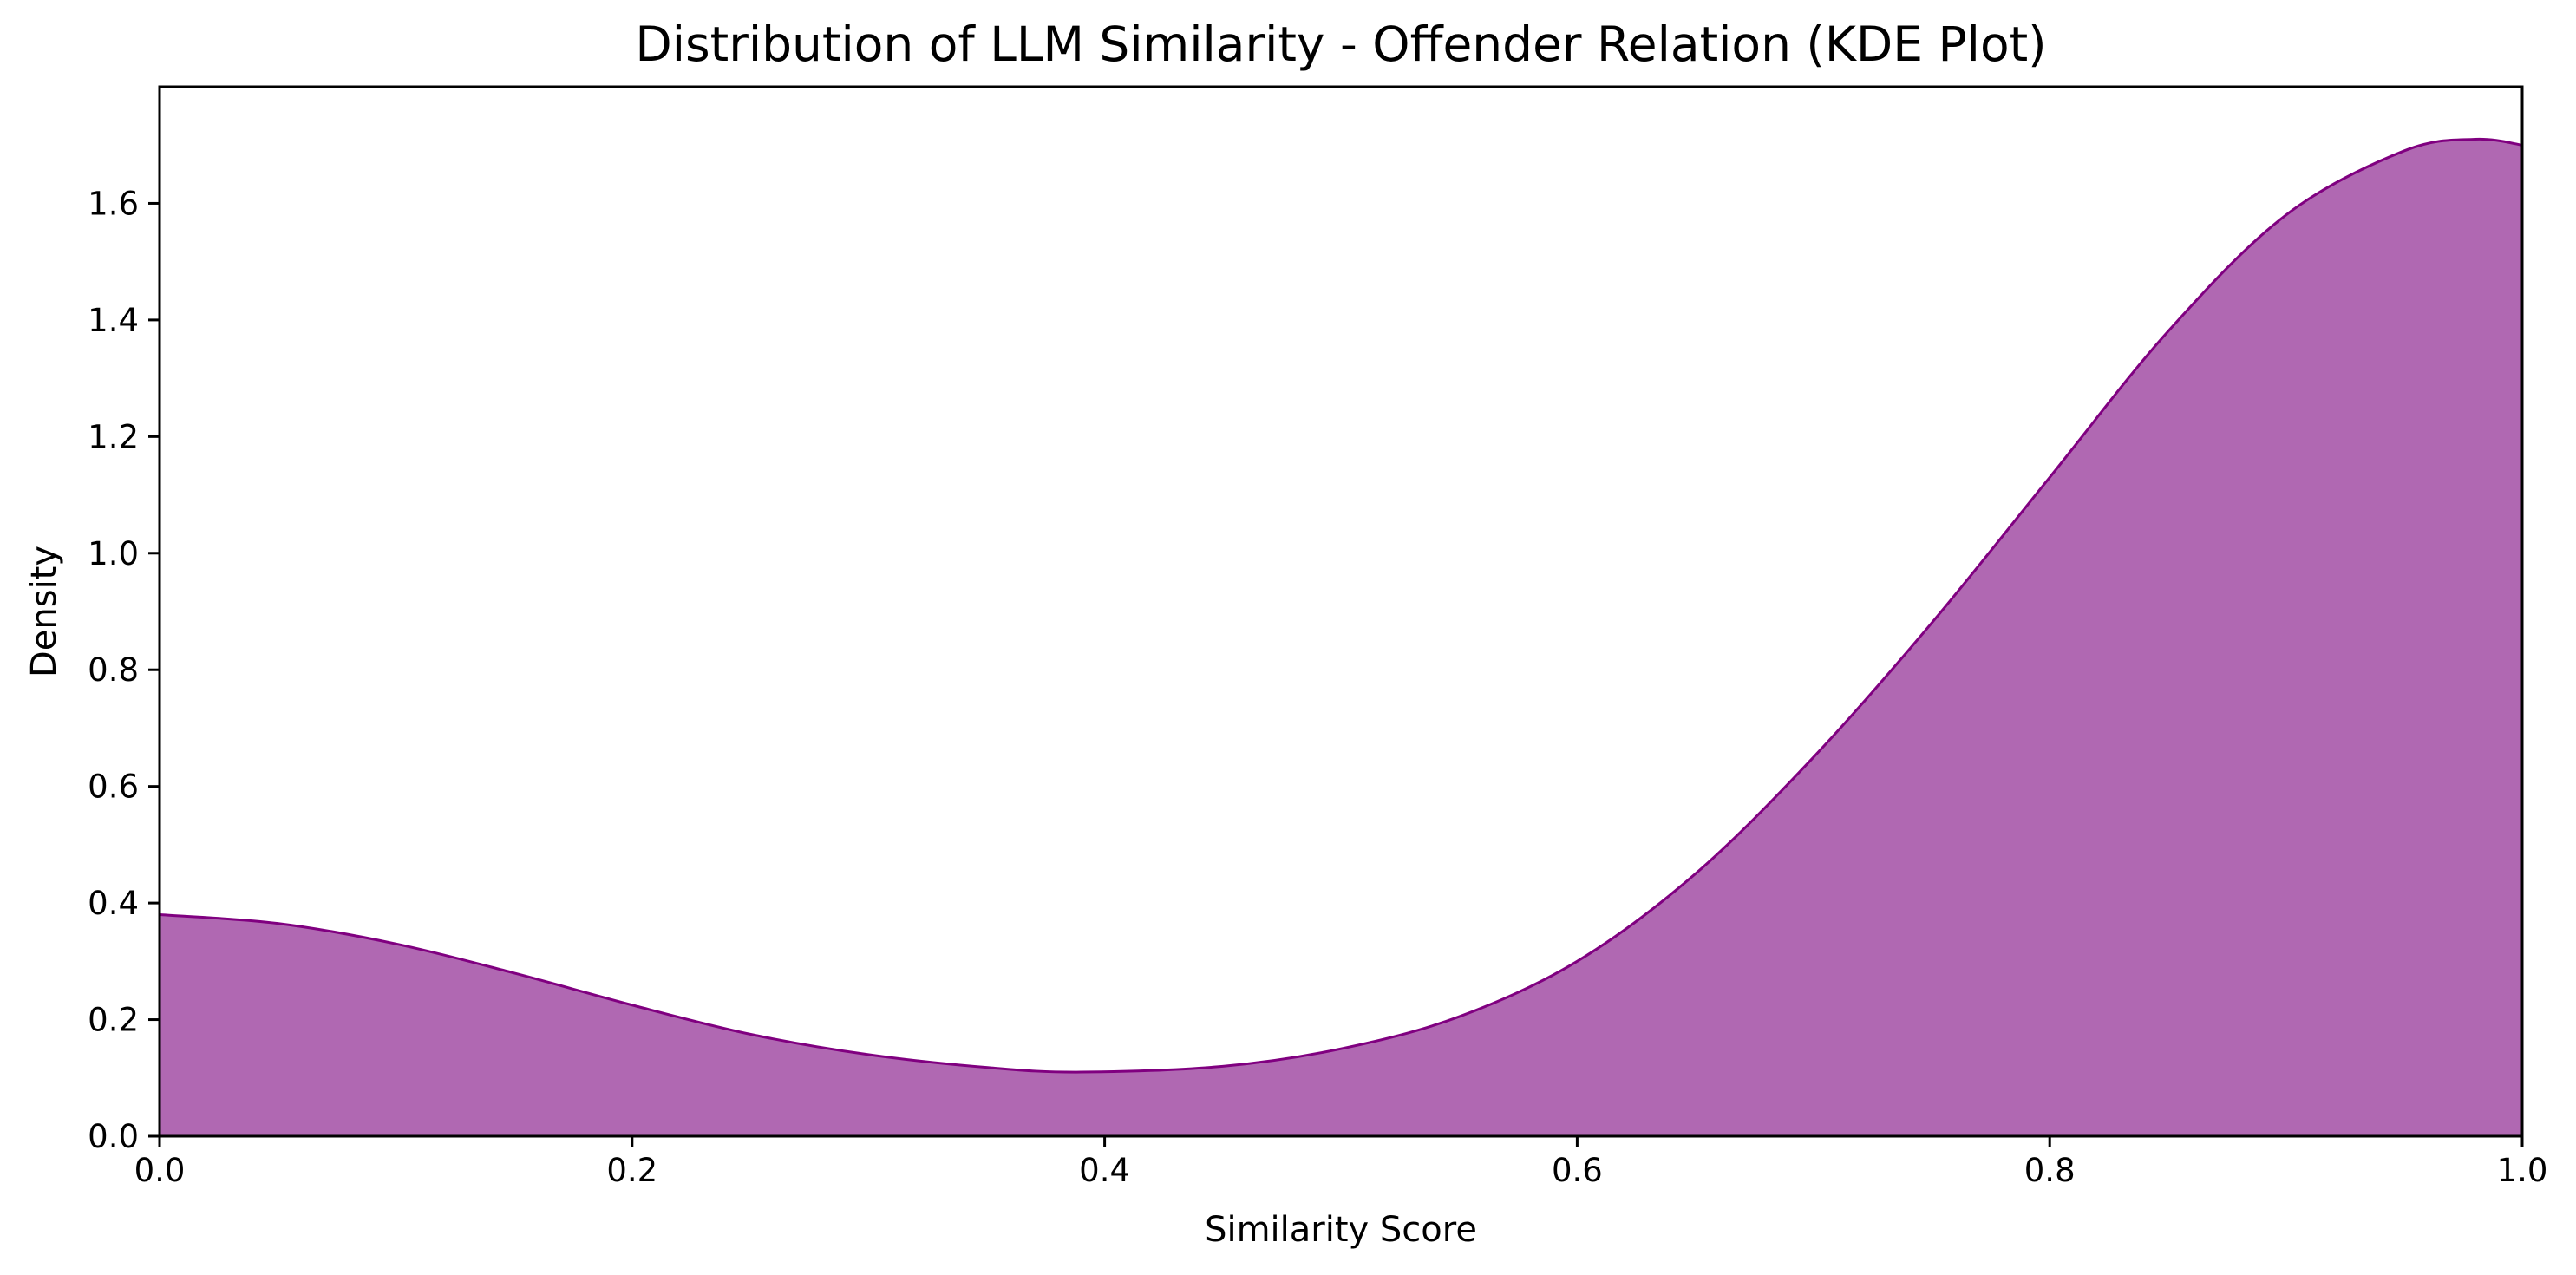 The width and height of the screenshot is (2576, 1275). What do you see at coordinates (1577, 1170) in the screenshot?
I see `x-tick-label: 0.6` at bounding box center [1577, 1170].